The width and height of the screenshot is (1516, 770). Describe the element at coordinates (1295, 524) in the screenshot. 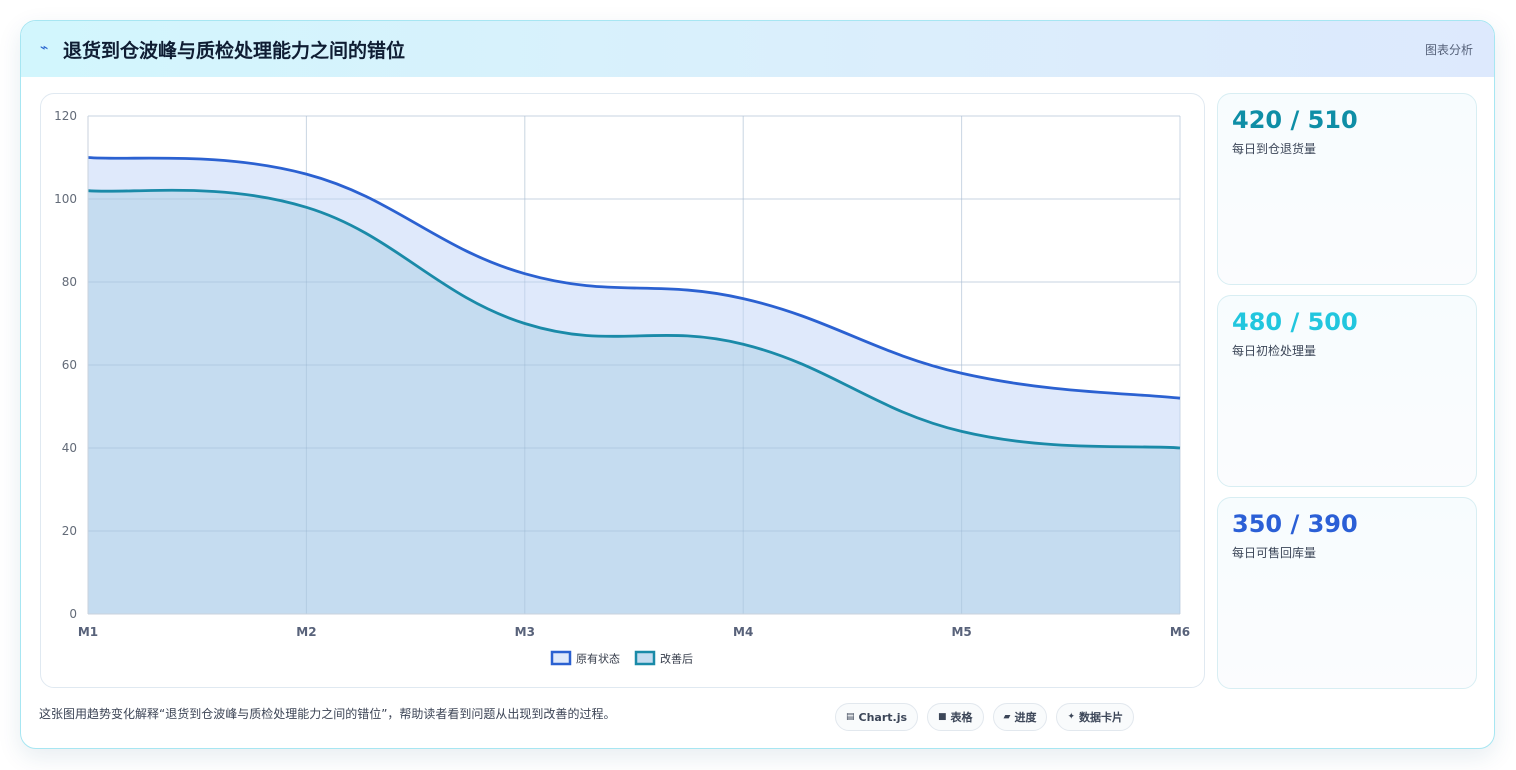

I see `kpi-value: 350 / 390` at that location.